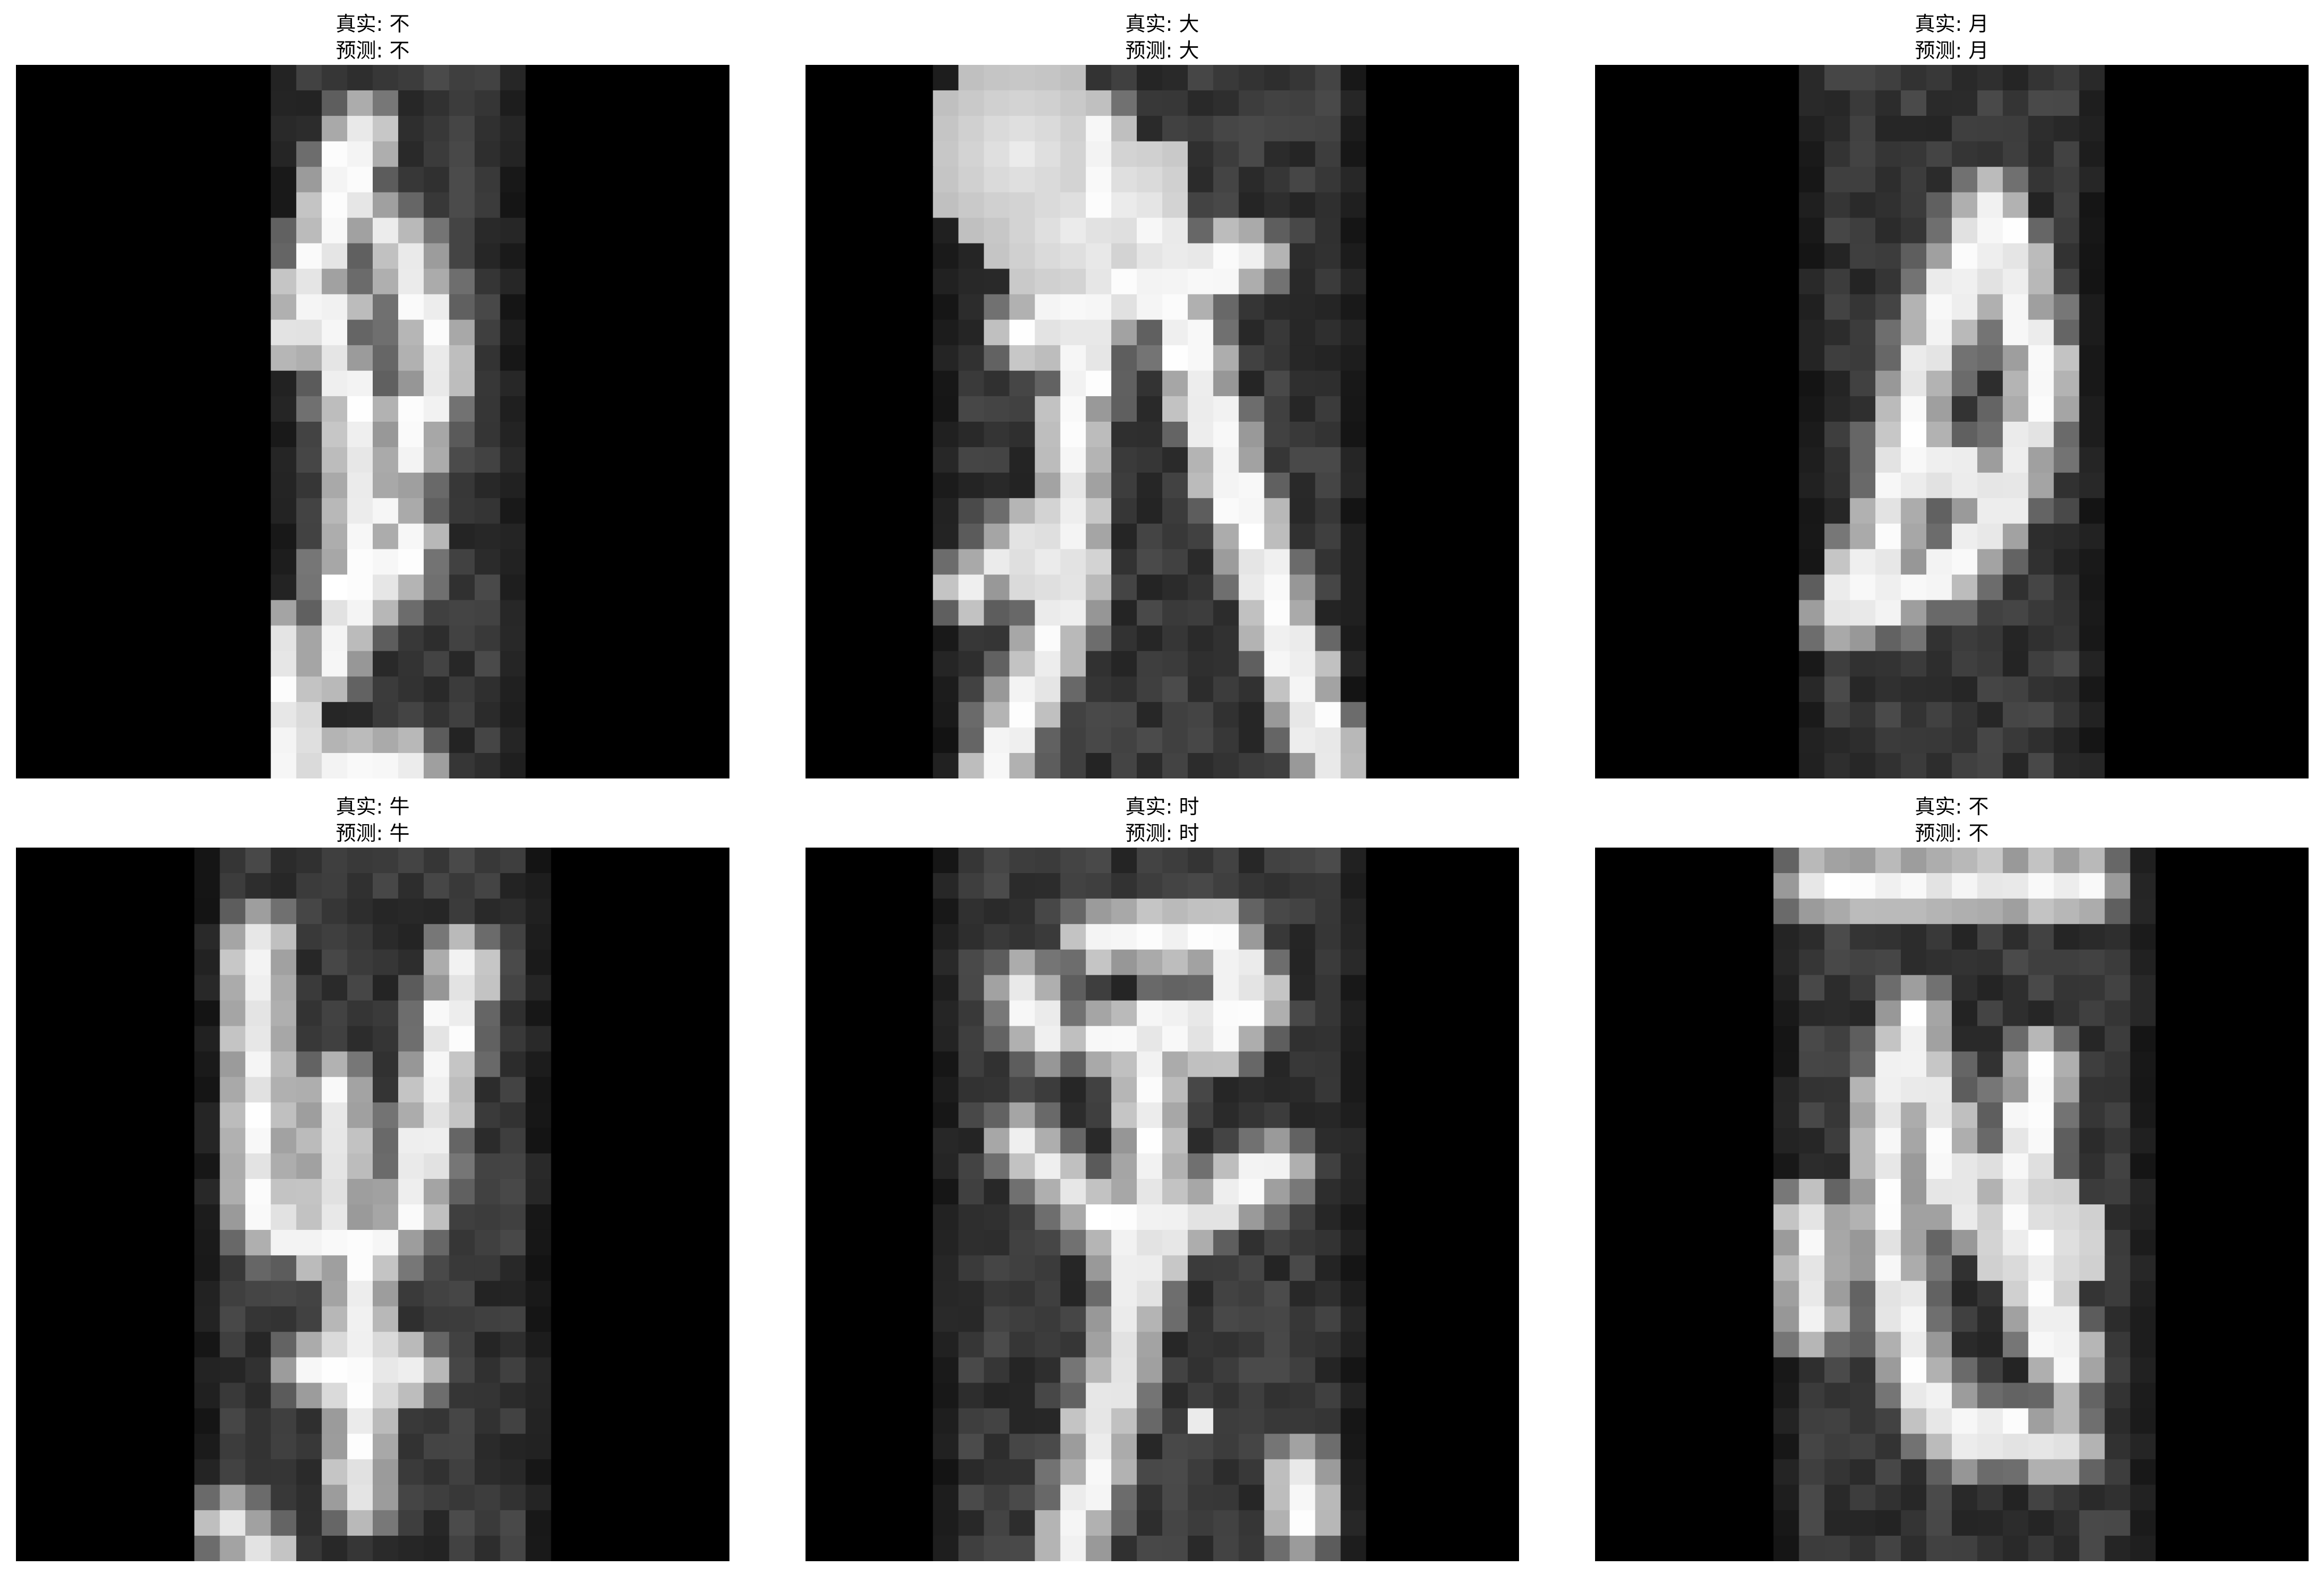  Describe the element at coordinates (372, 833) in the screenshot. I see `predicted-label: 预测: 牛` at that location.